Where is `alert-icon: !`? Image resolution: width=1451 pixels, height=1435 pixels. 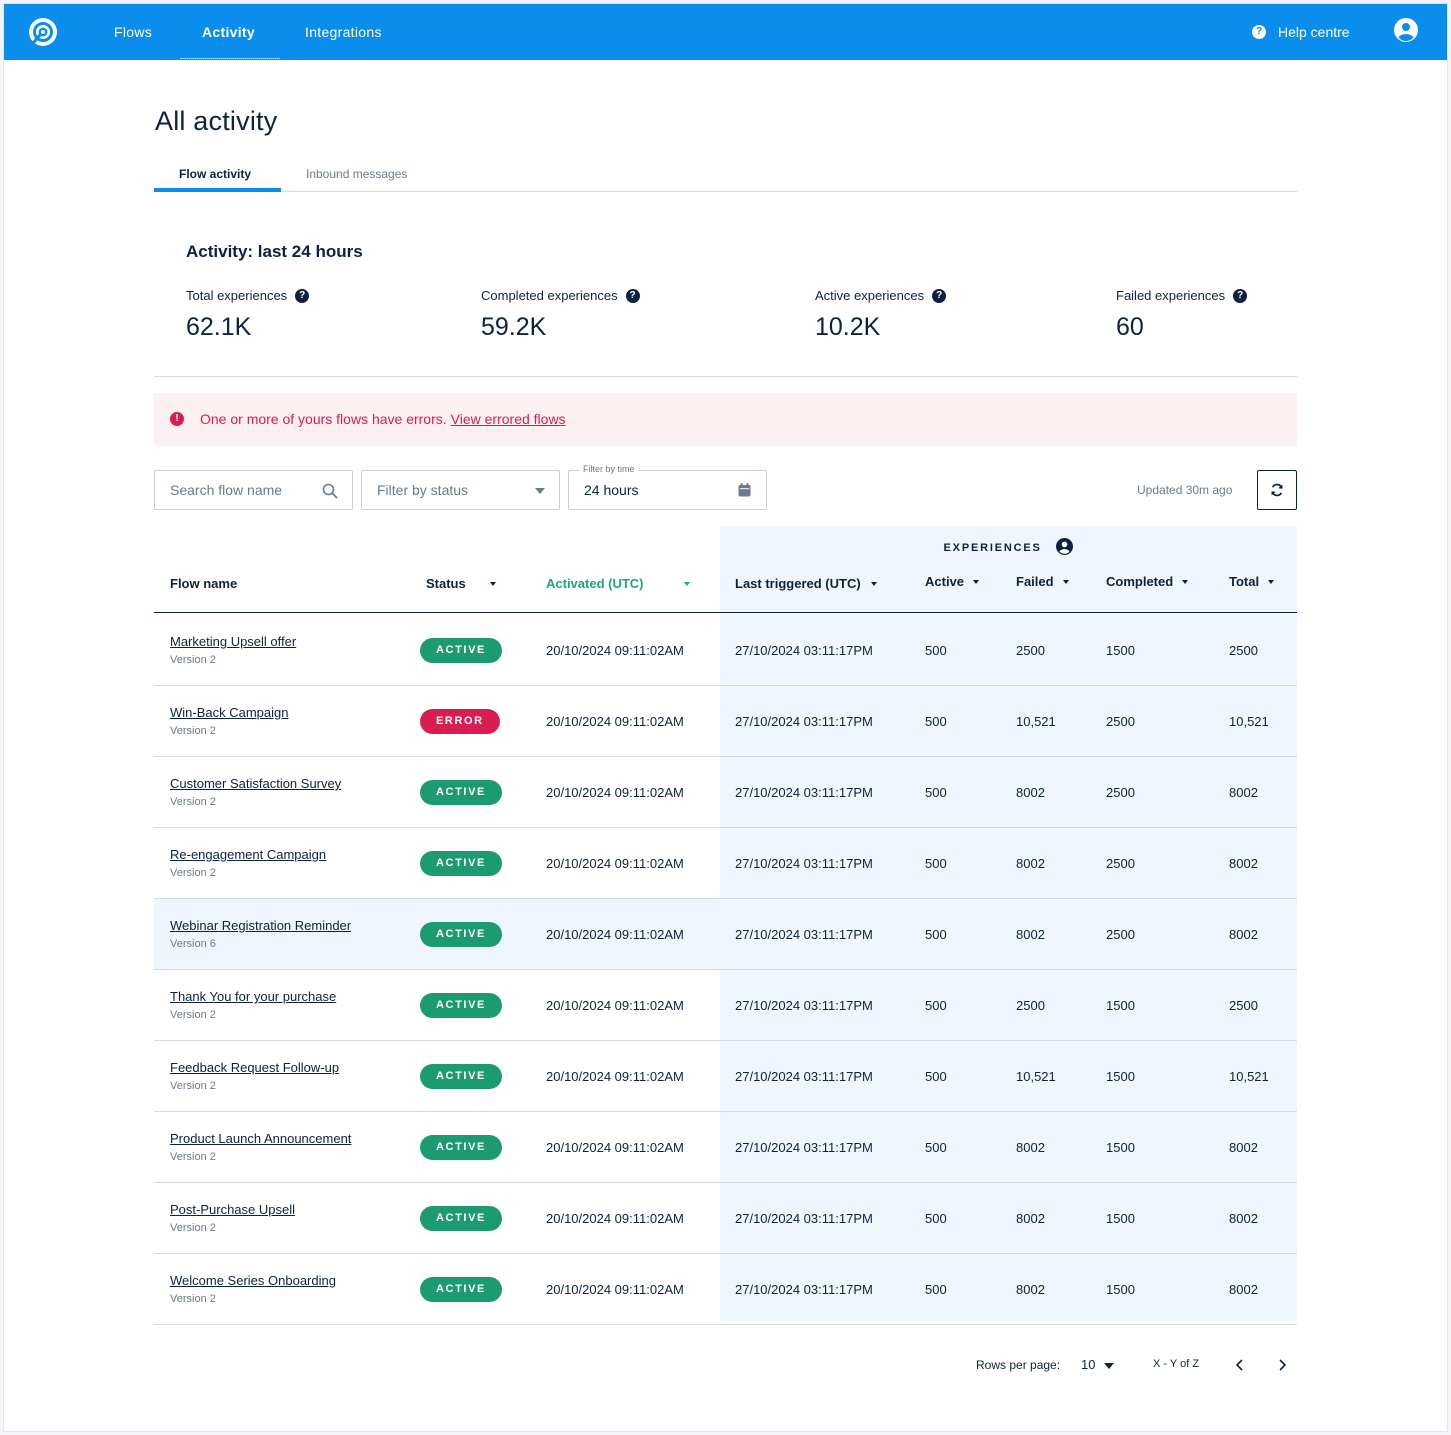
alert-icon: ! is located at coordinates (177, 419).